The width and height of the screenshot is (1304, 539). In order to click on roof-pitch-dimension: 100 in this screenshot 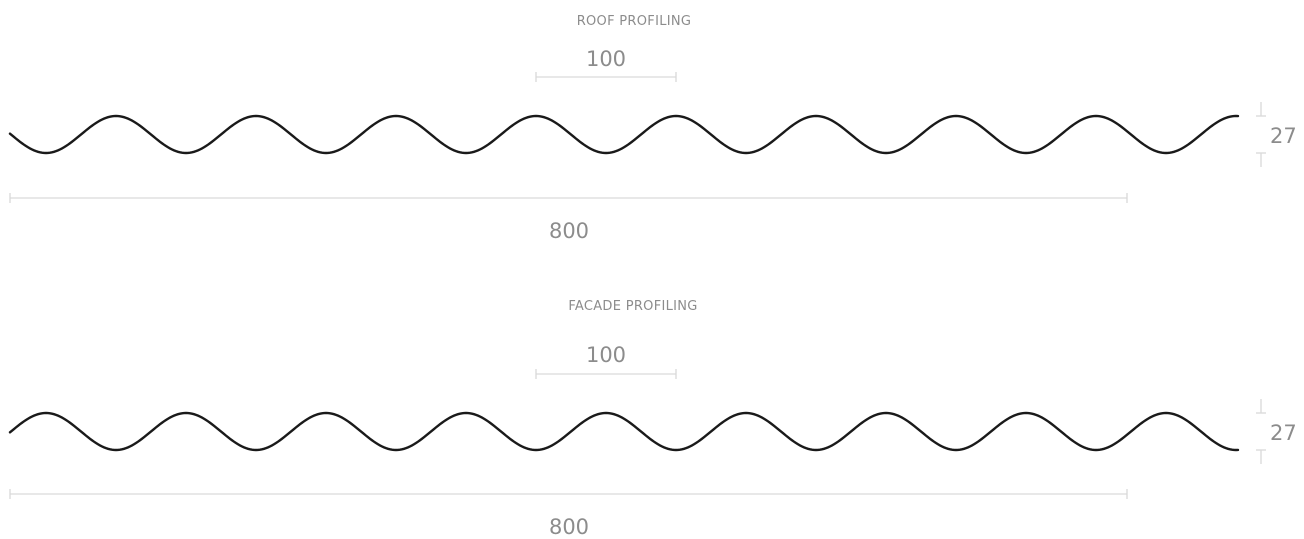, I will do `click(606, 64)`.